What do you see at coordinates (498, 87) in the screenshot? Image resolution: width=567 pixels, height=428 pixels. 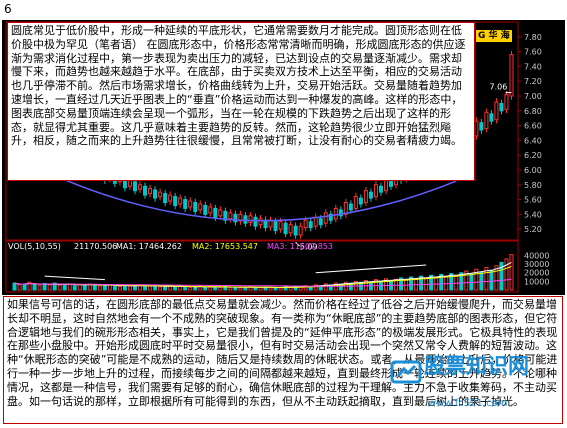 I see `high-annotation: 7.06` at bounding box center [498, 87].